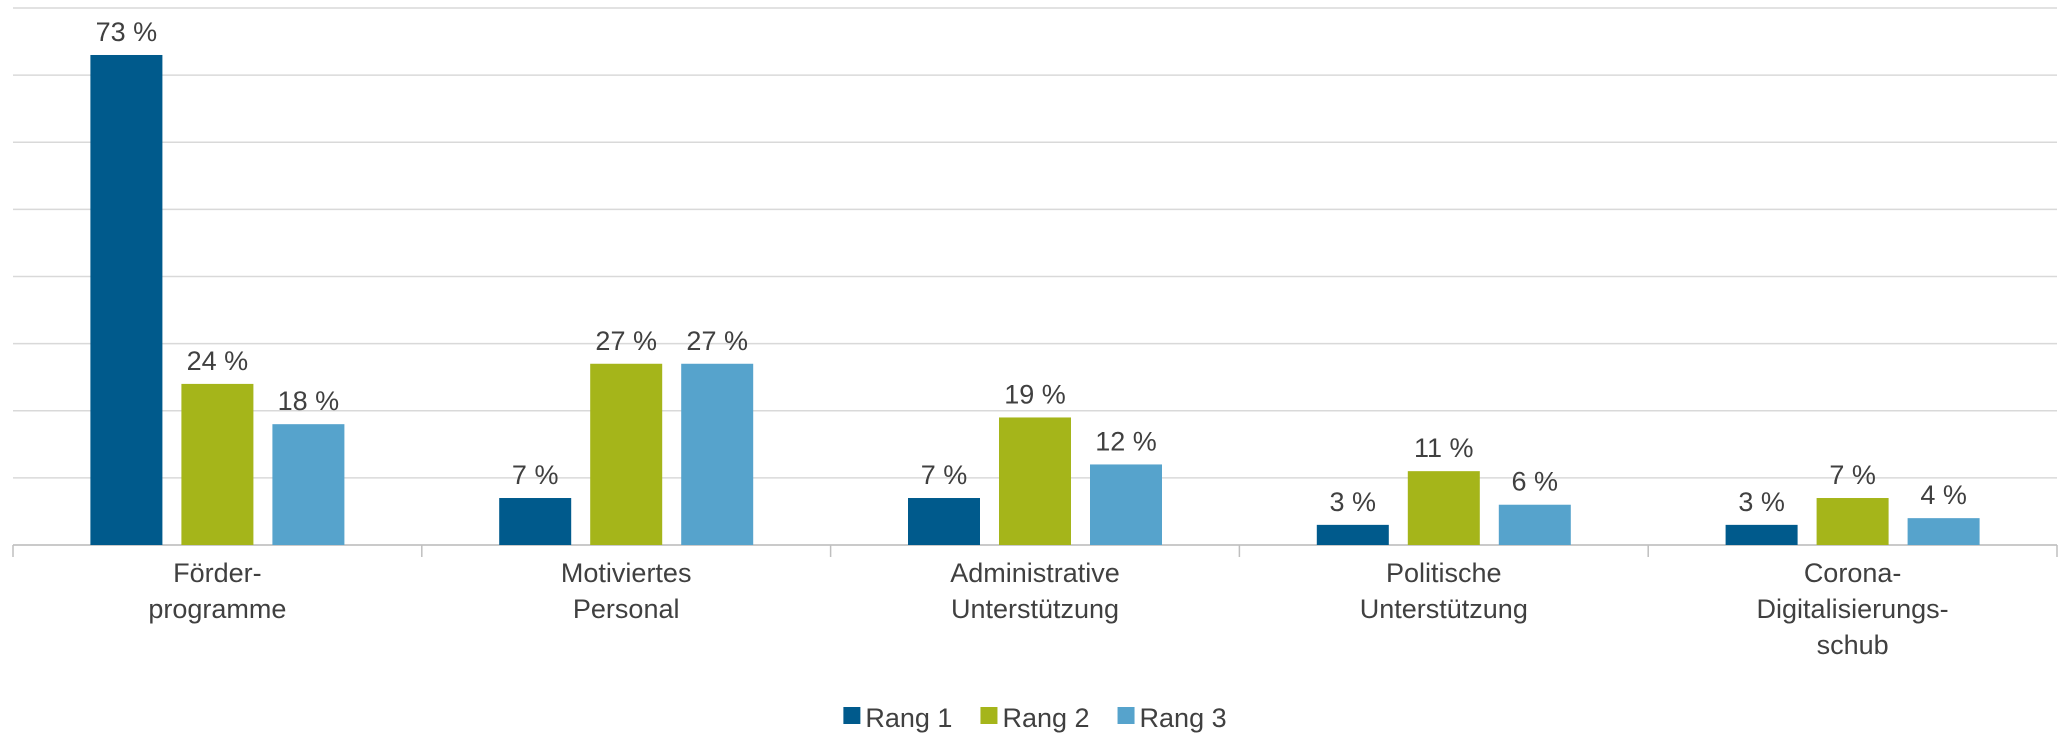 This screenshot has height=733, width=2070. I want to click on x-tick-label: Förder-programme, so click(217, 591).